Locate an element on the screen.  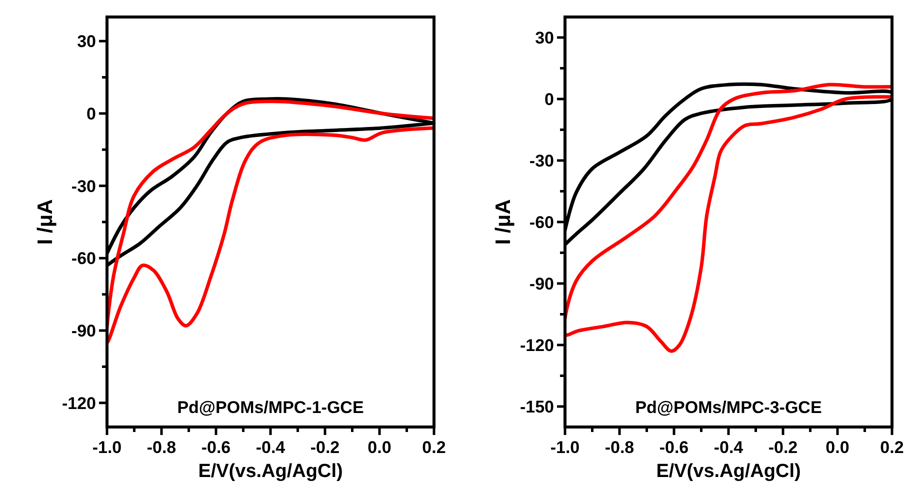
annotation: Pd@POMs/MPC-3-GCE is located at coordinates (728, 407).